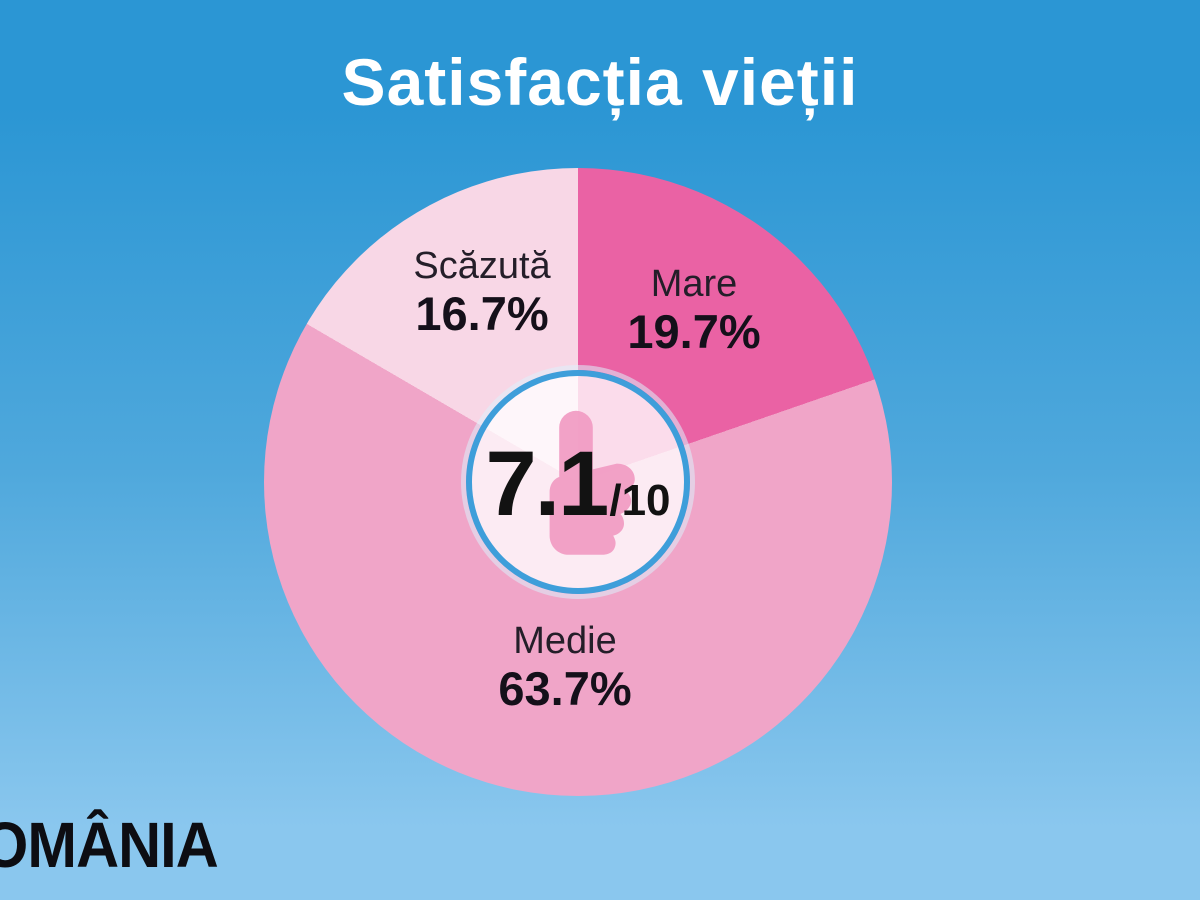  I want to click on pie-center-score-badge: 7.1 /10, so click(578, 482).